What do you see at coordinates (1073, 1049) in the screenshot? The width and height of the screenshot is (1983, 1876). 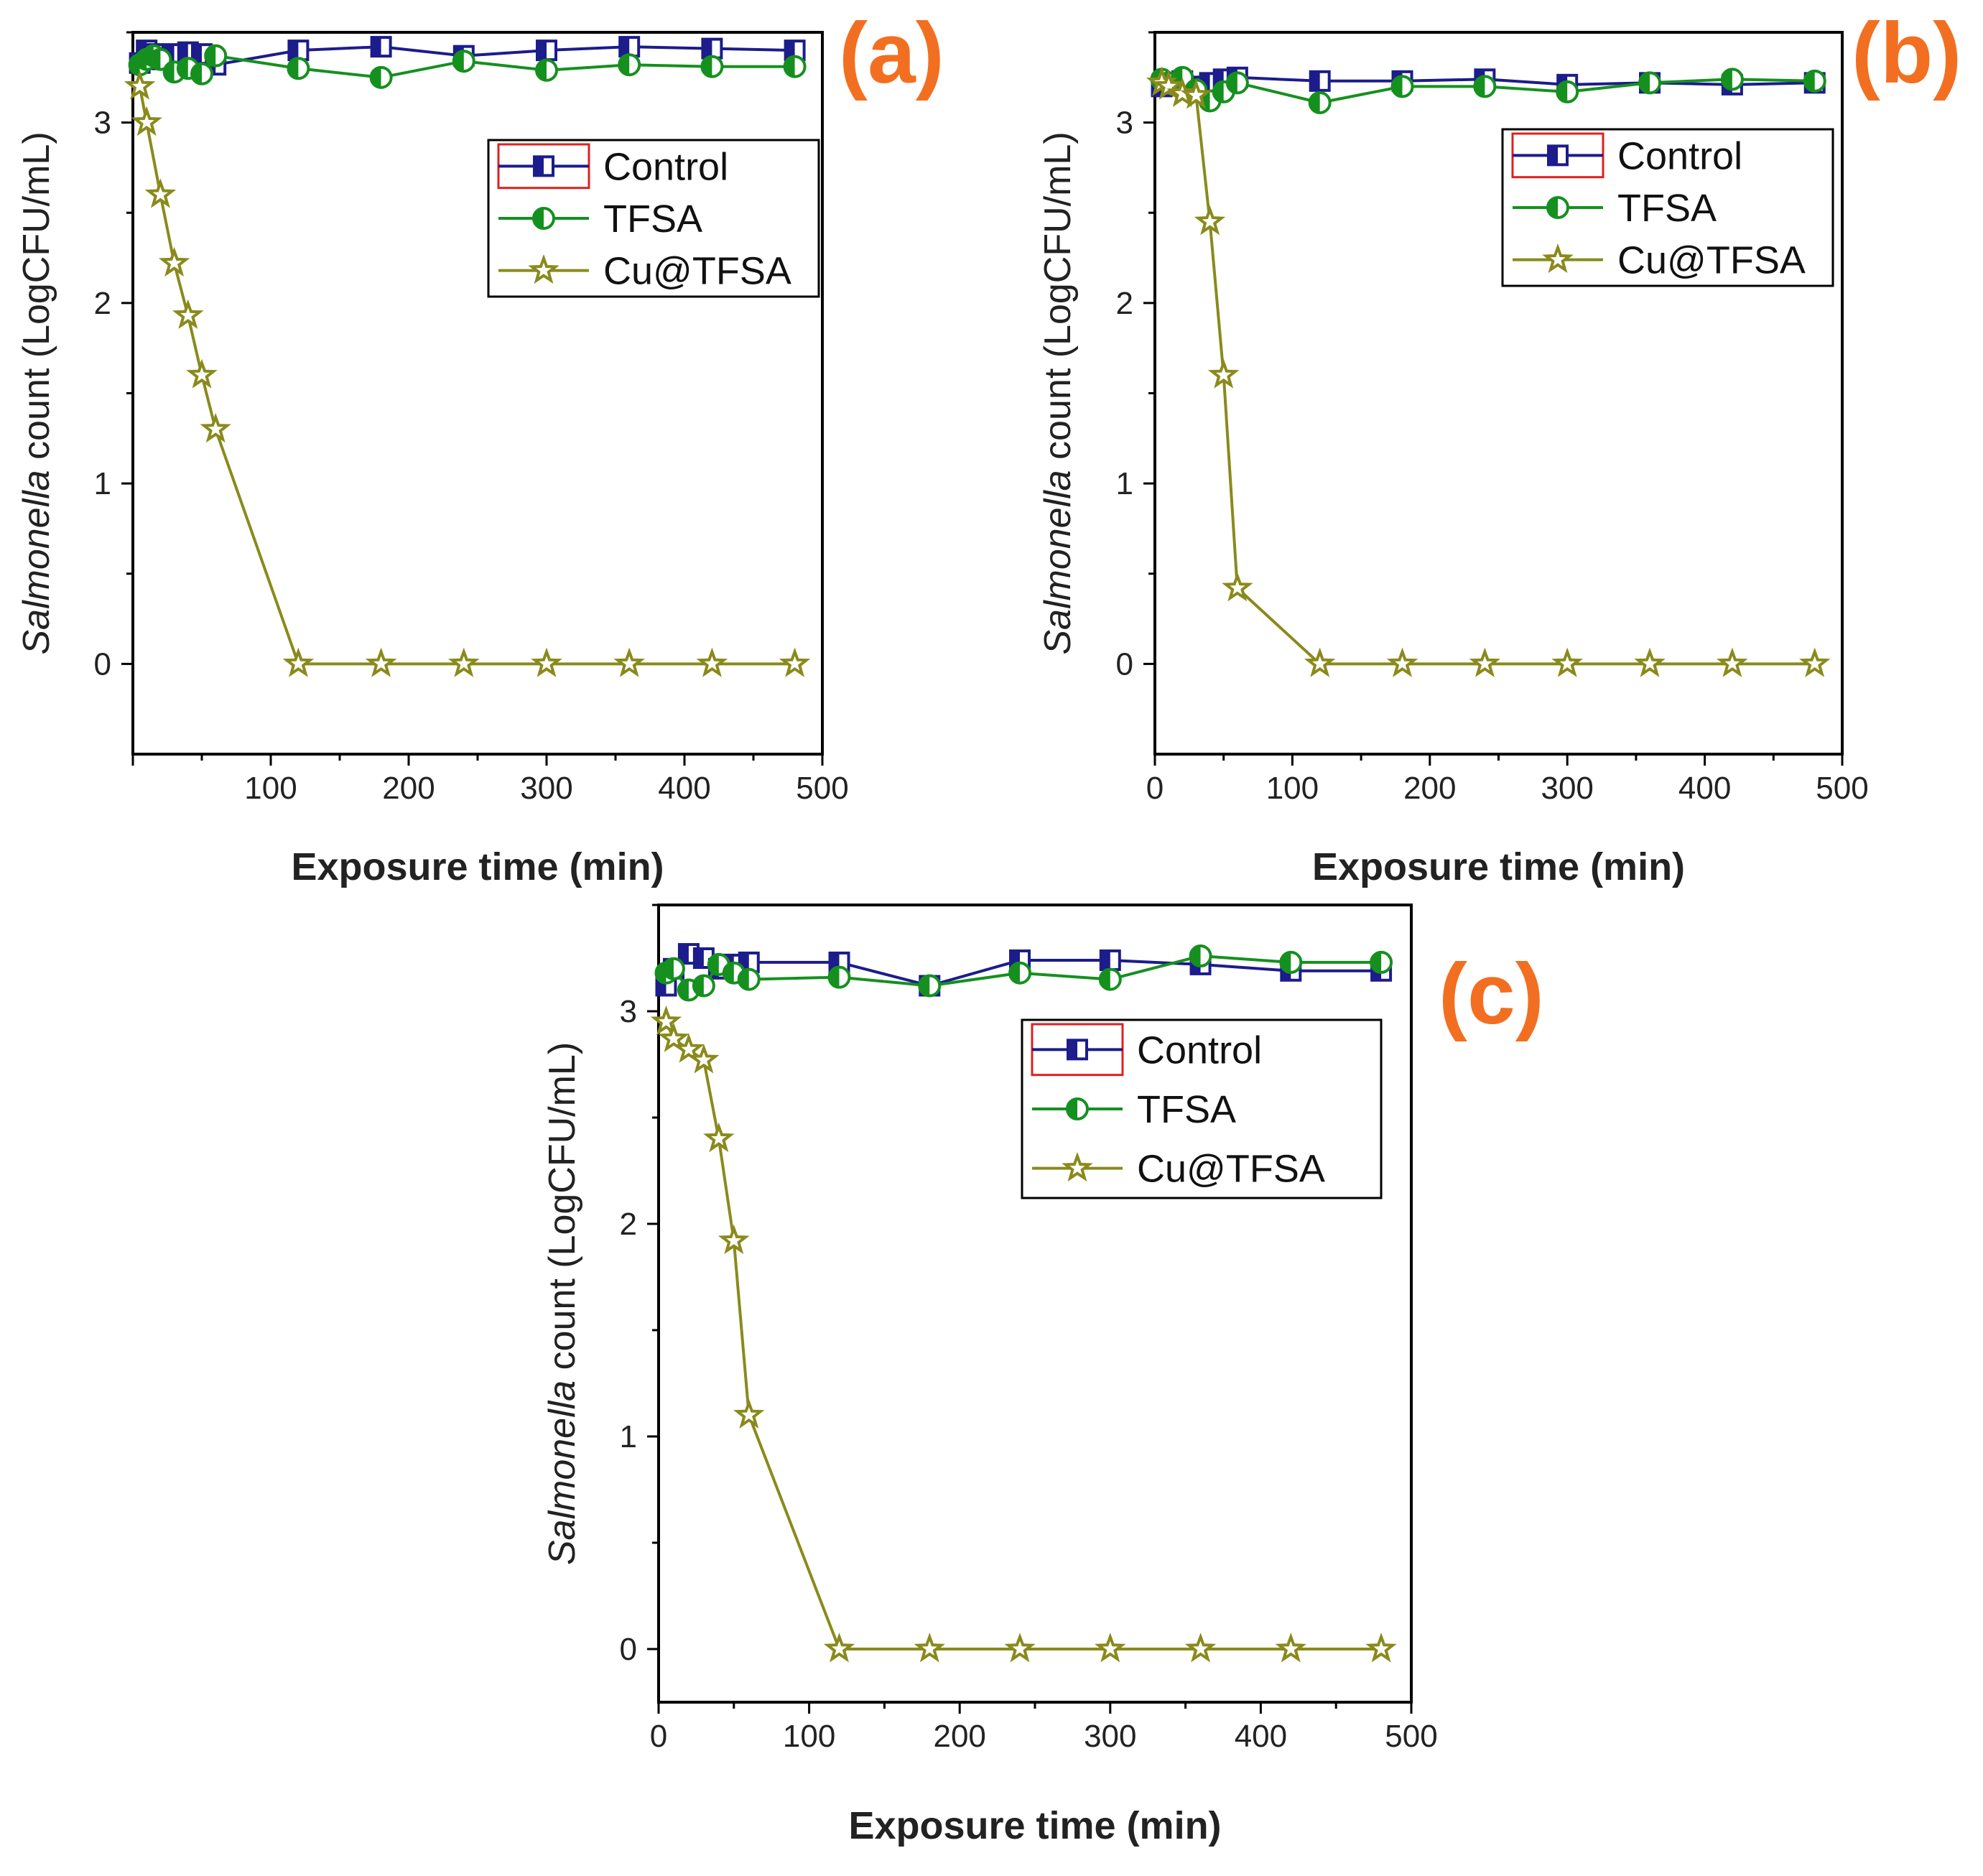 I see `panel-c-legend-control-marker-fill` at bounding box center [1073, 1049].